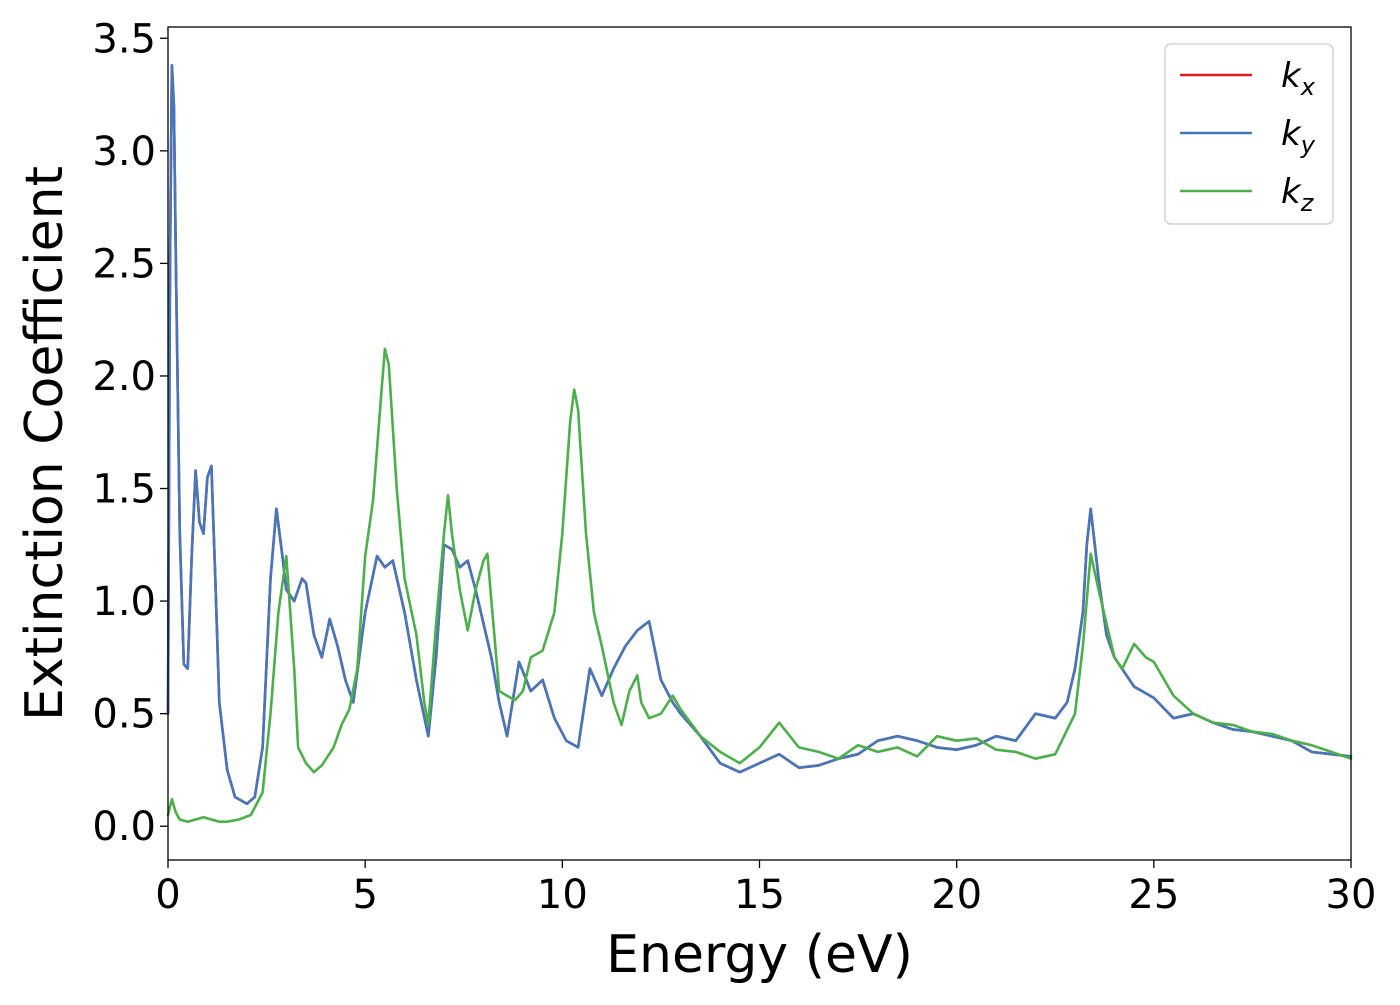  I want to click on legend-label-x: kx, so click(1298, 78).